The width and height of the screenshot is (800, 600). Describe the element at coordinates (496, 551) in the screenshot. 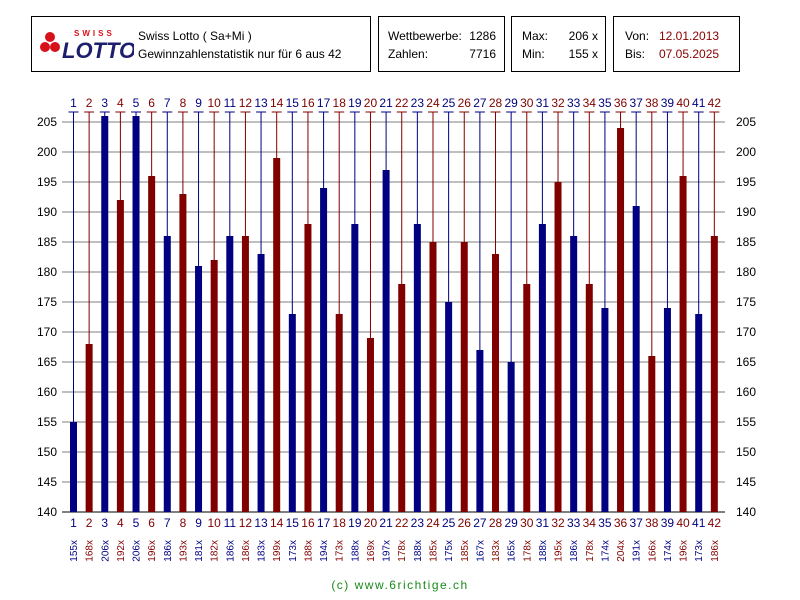

I see `value-label: 183x` at that location.